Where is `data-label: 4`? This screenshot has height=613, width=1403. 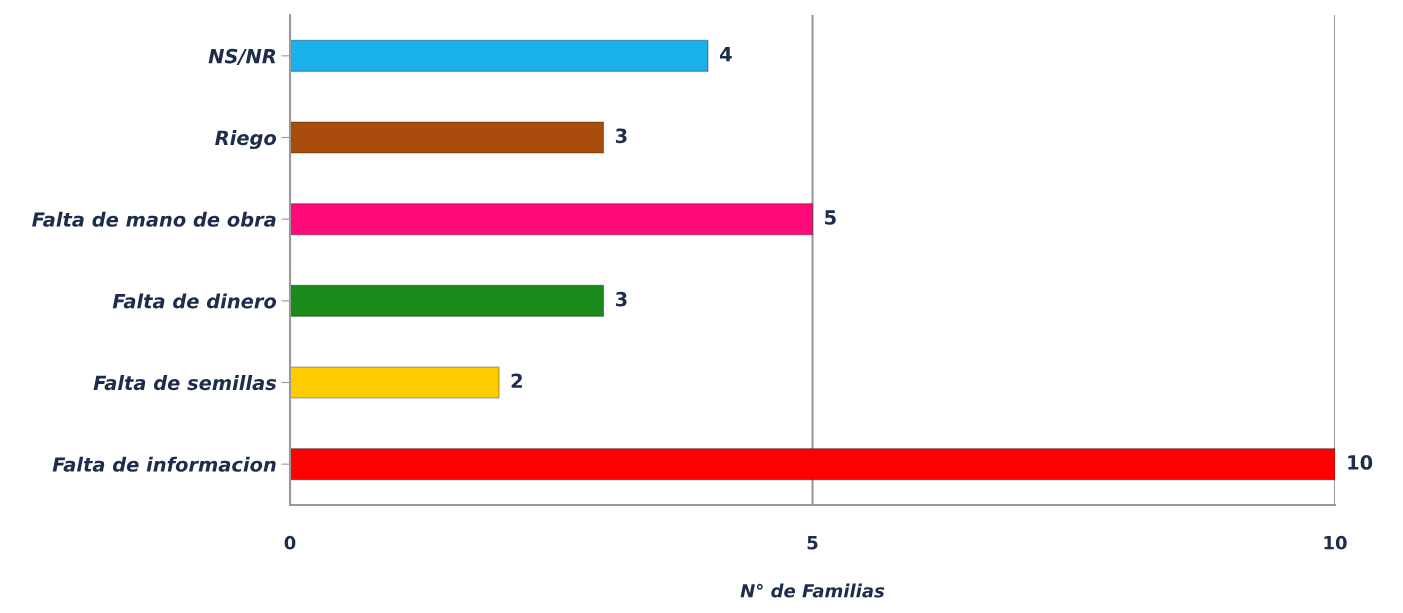 data-label: 4 is located at coordinates (725, 54).